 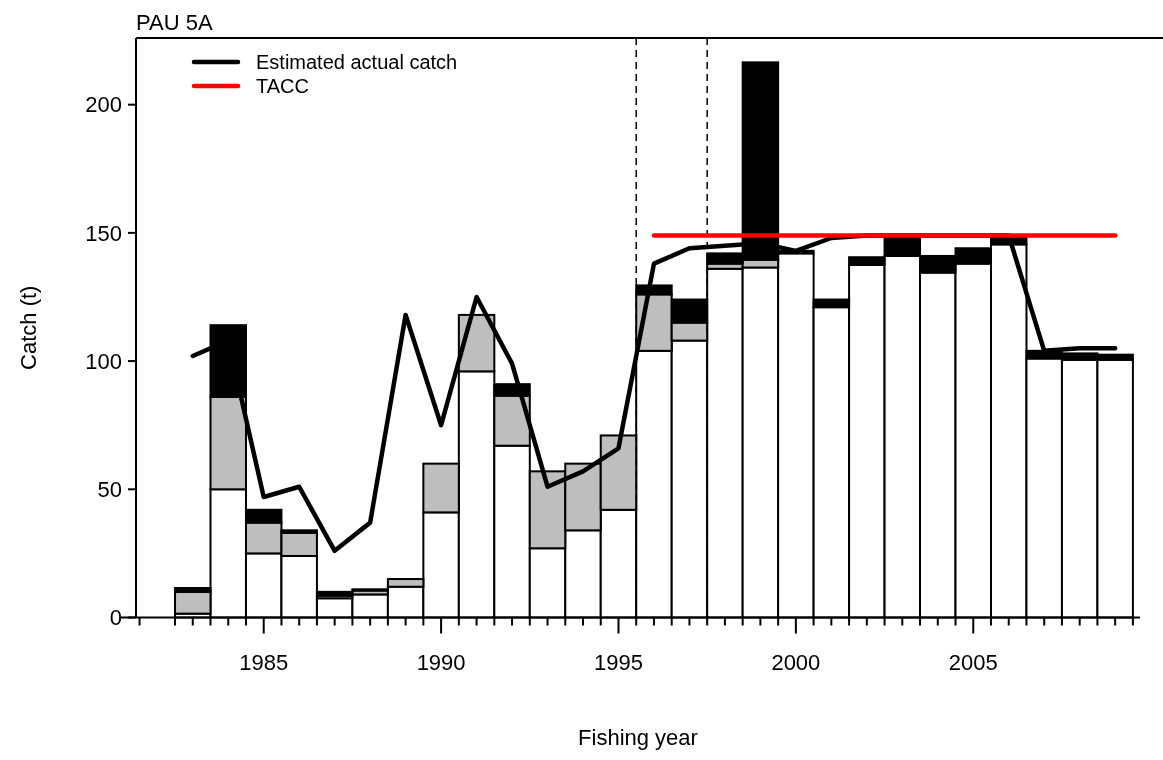 What do you see at coordinates (115, 618) in the screenshot?
I see `y-tick-label: 0` at bounding box center [115, 618].